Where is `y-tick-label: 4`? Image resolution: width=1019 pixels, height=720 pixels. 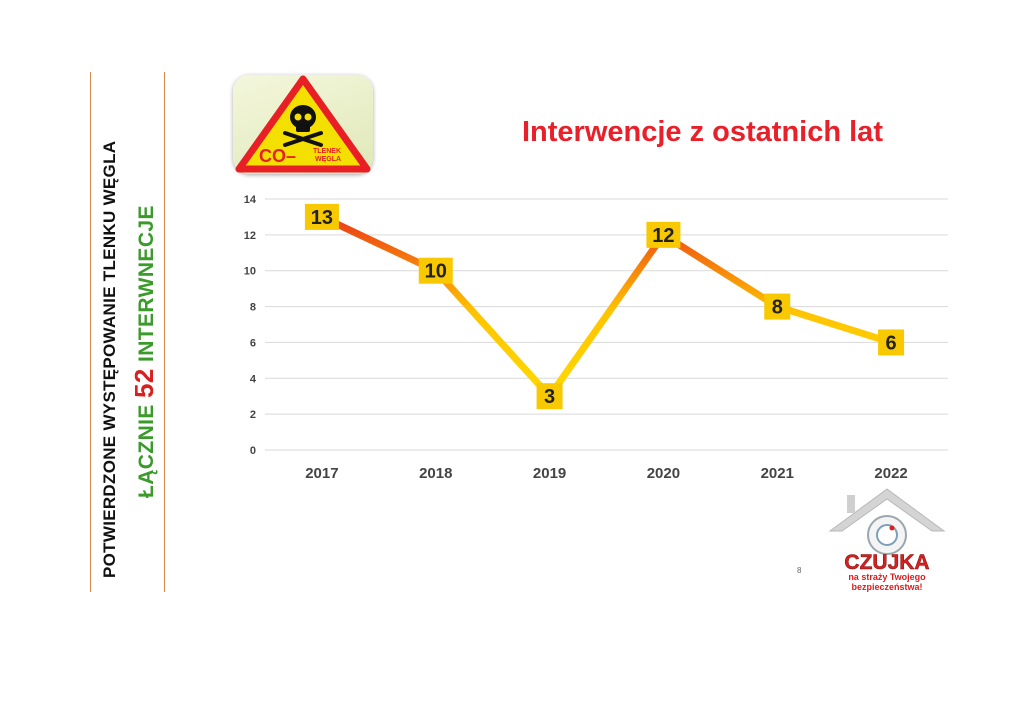 y-tick-label: 4 is located at coordinates (253, 379).